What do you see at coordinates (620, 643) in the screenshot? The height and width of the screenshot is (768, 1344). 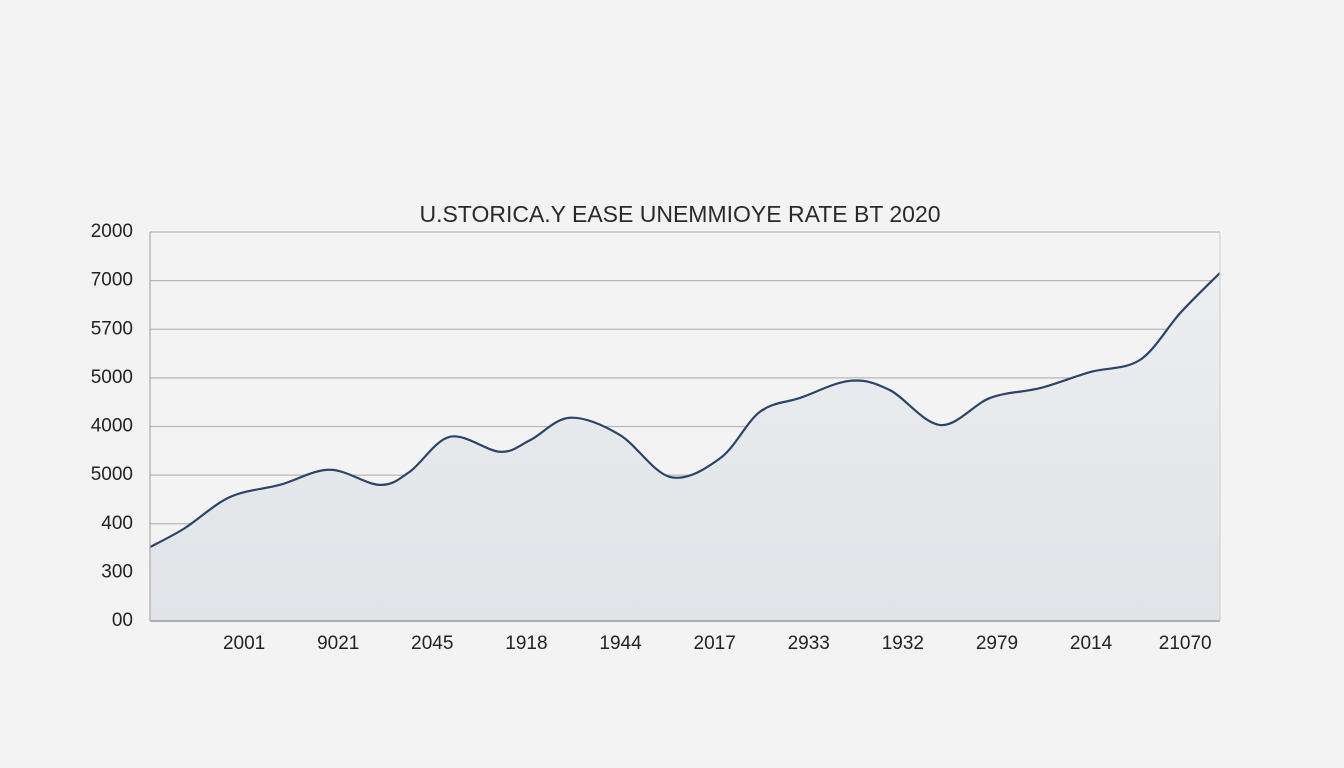 I see `x-tick-label: 1944` at bounding box center [620, 643].